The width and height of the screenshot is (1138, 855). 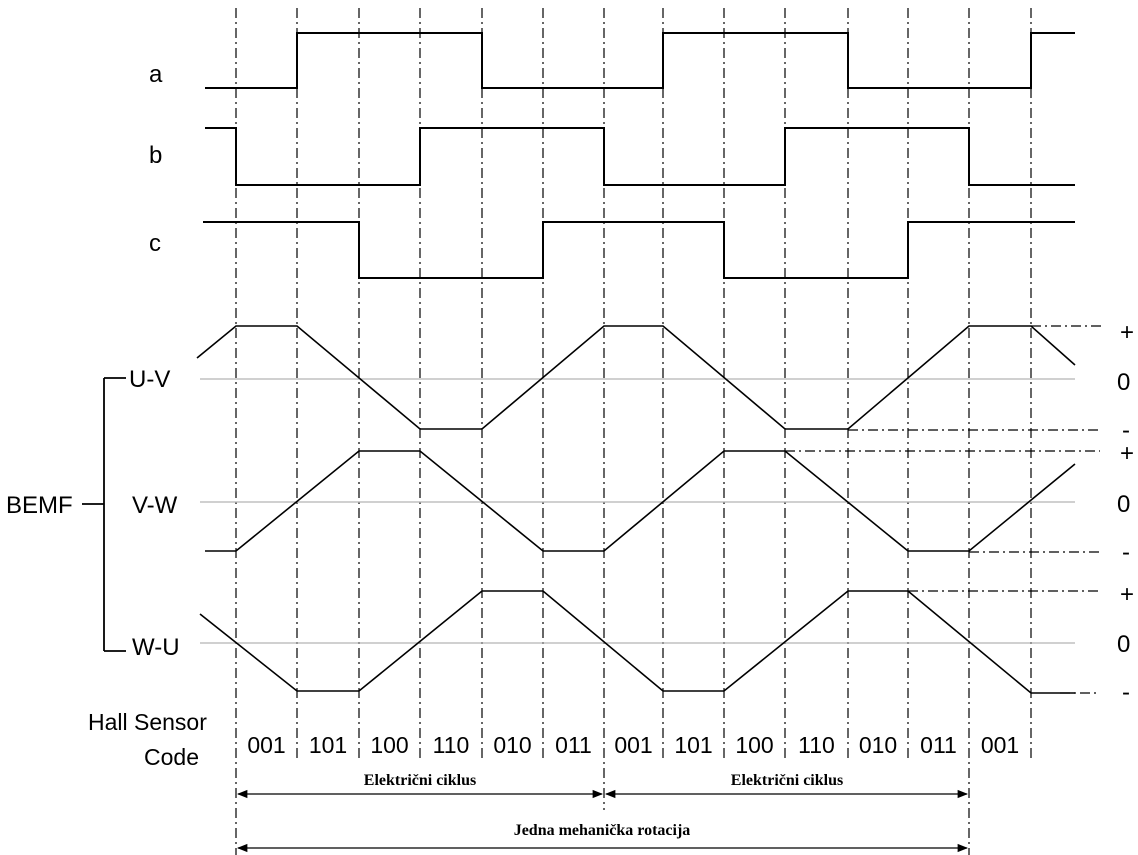 I want to click on signal-label-b: b, so click(x=155, y=155).